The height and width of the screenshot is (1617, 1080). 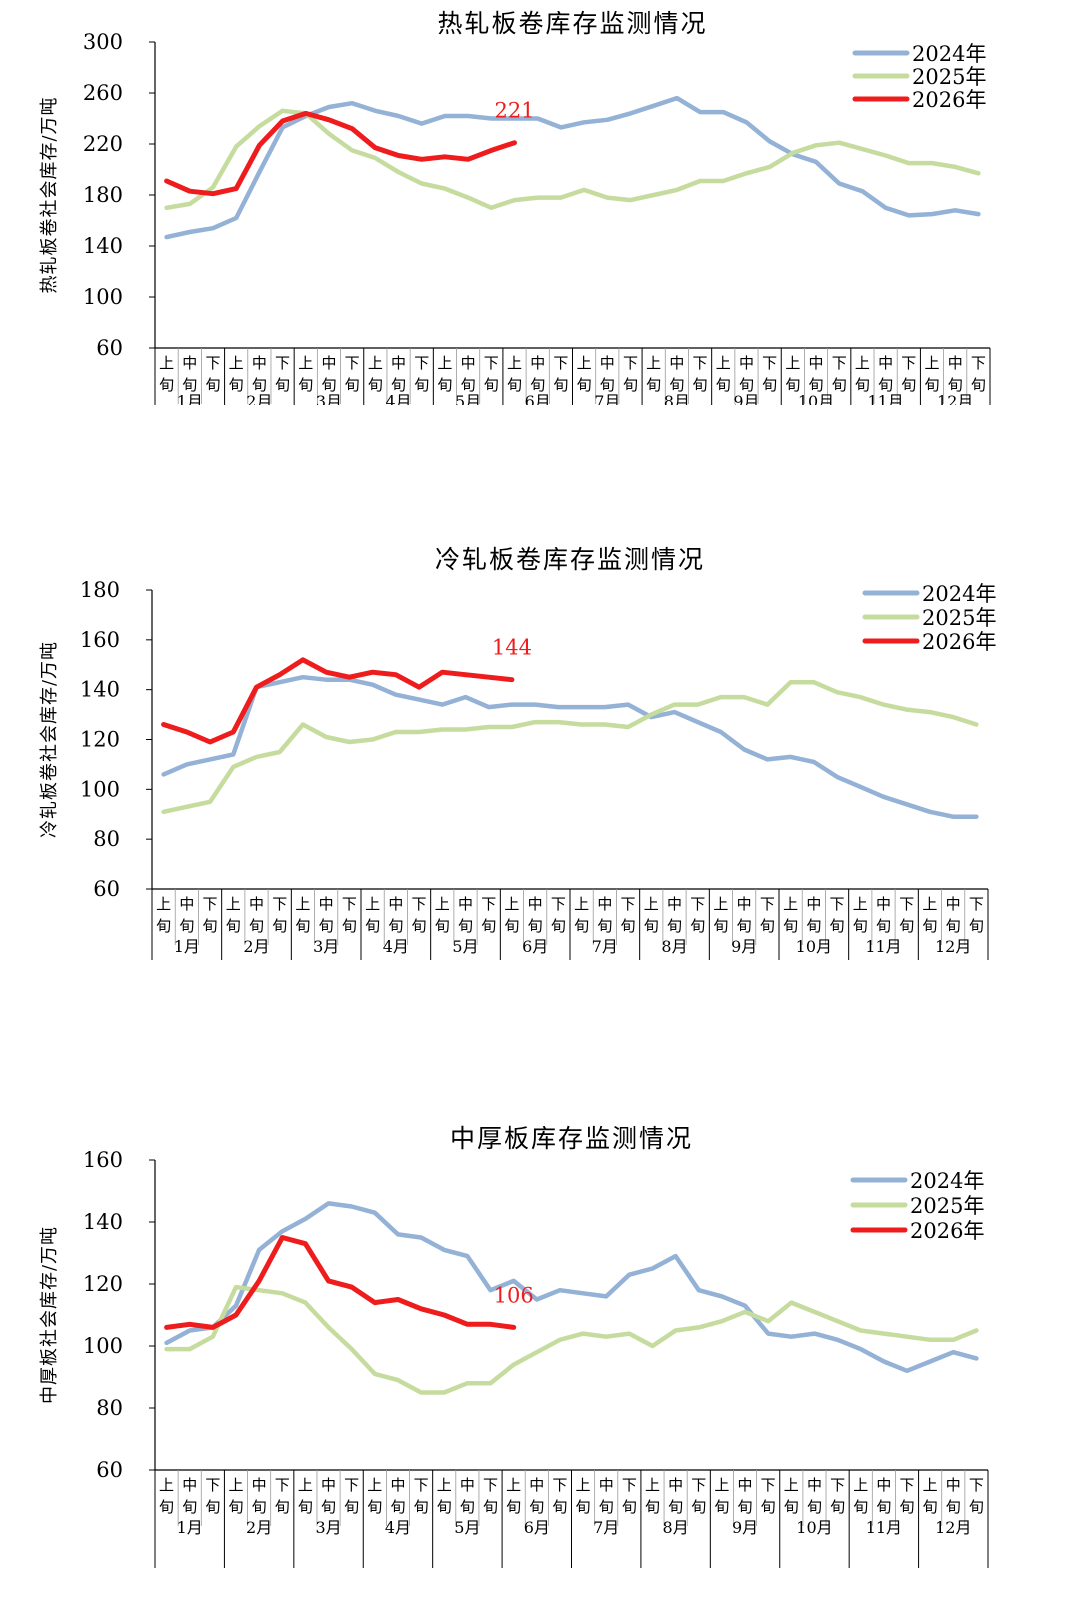 What do you see at coordinates (103, 1222) in the screenshot?
I see `y-tick-label: 140` at bounding box center [103, 1222].